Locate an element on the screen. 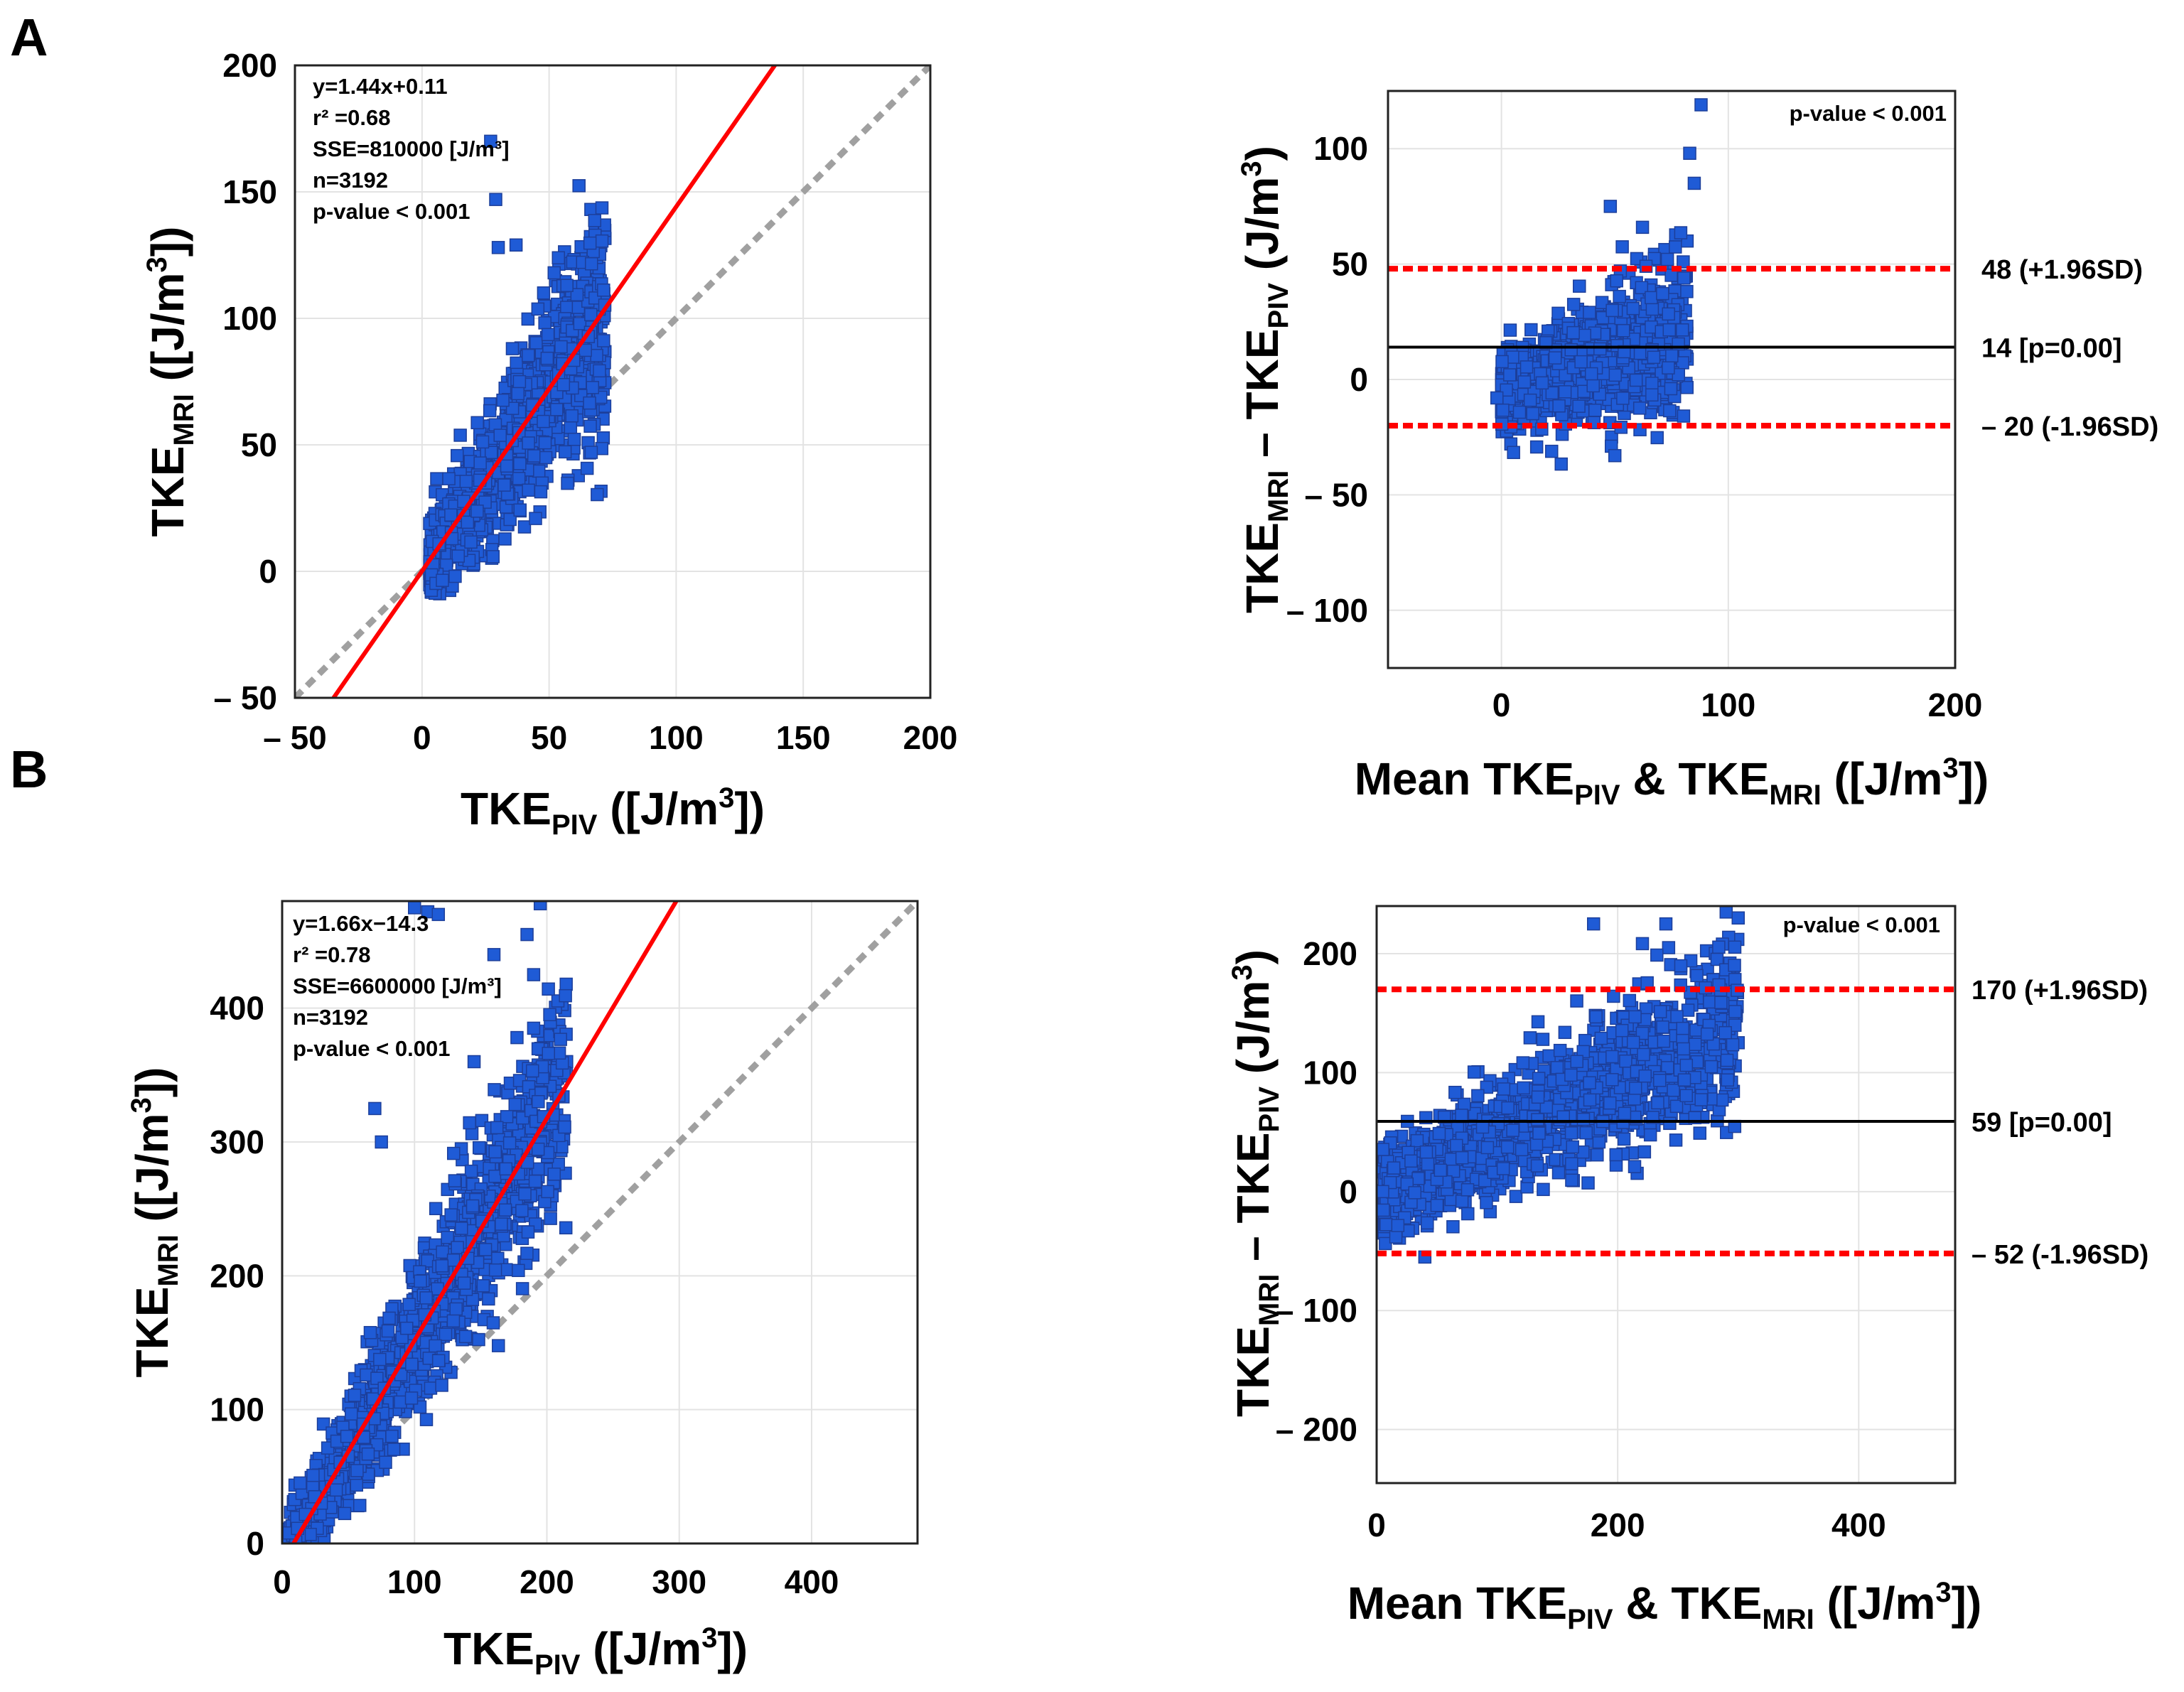 This screenshot has height=1692, width=2184. panel-label-a: A is located at coordinates (29, 38).